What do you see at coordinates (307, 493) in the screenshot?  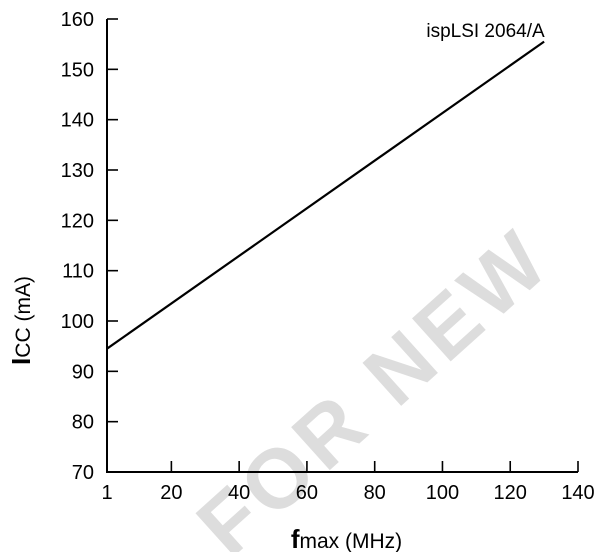 I see `x-tick-label: 60` at bounding box center [307, 493].